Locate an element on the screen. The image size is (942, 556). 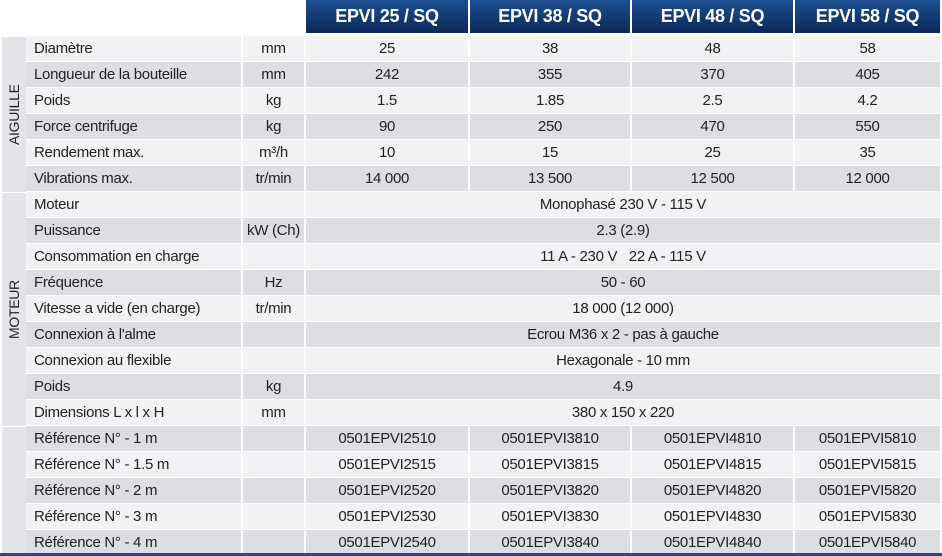
value: 250 is located at coordinates (551, 127).